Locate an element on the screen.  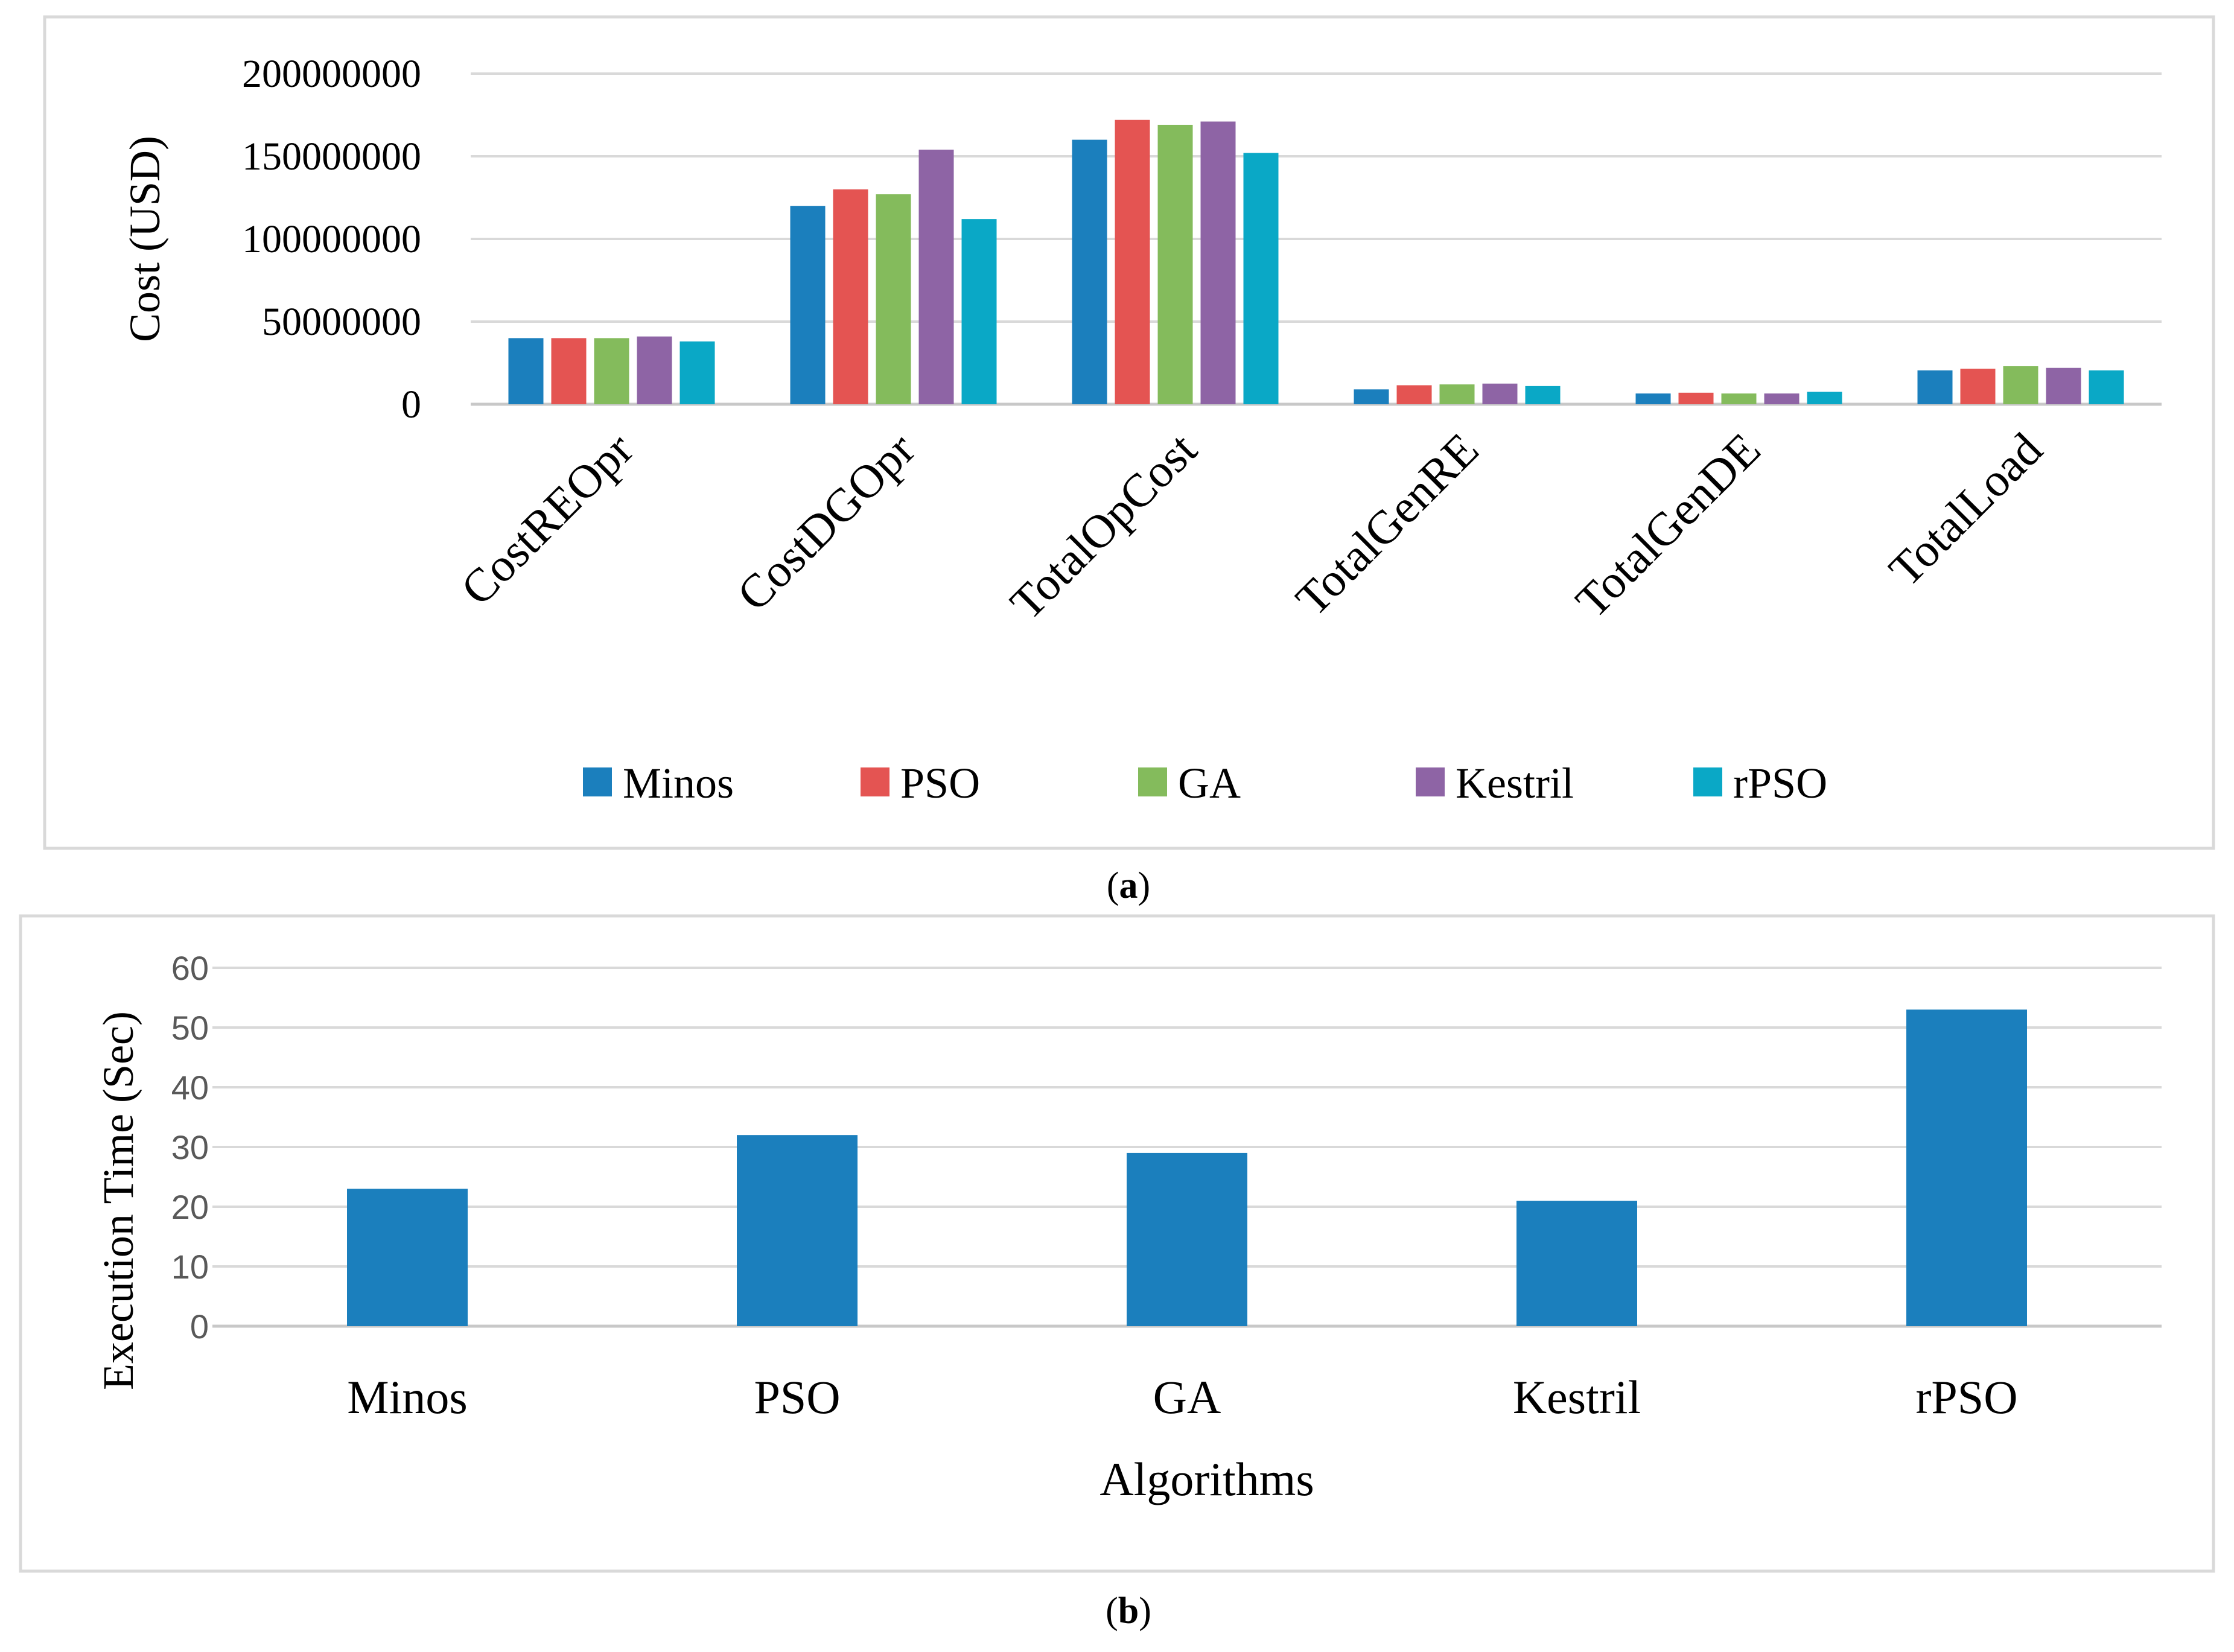
bar-pso-costreopr is located at coordinates (569, 371).